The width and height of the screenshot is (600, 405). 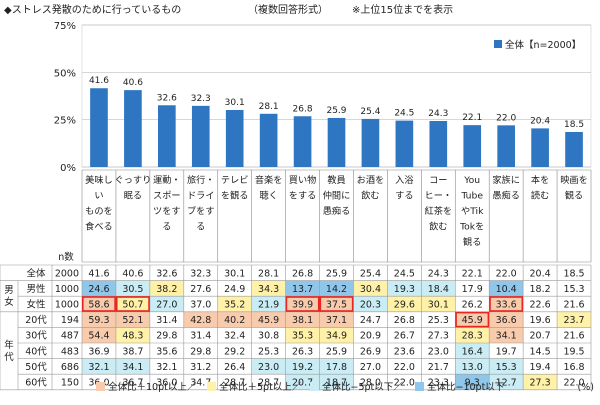 I want to click on category-label: をする, so click(x=303, y=196).